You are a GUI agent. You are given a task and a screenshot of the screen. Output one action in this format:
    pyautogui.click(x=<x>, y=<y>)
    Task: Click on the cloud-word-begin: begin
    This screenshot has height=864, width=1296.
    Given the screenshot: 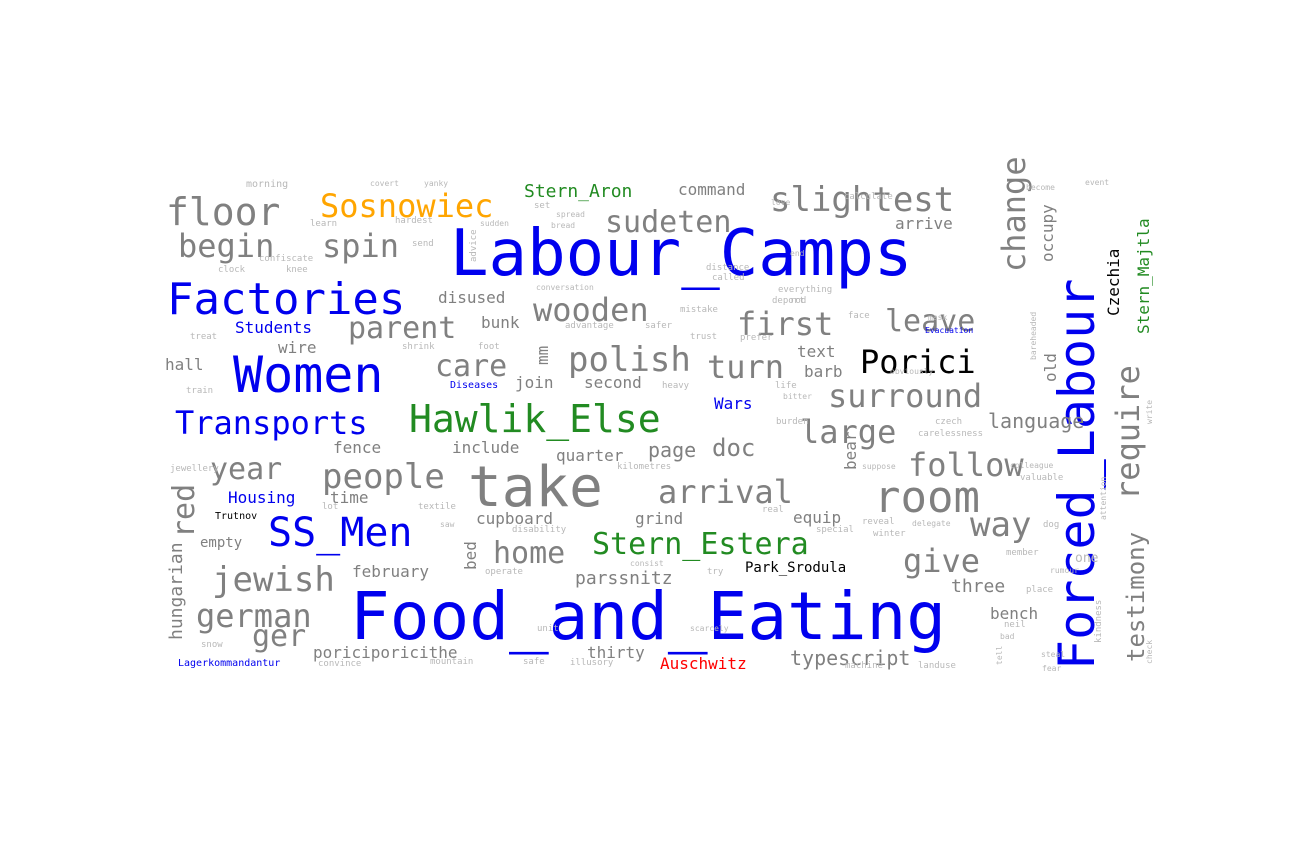 What is the action you would take?
    pyautogui.click(x=226, y=246)
    